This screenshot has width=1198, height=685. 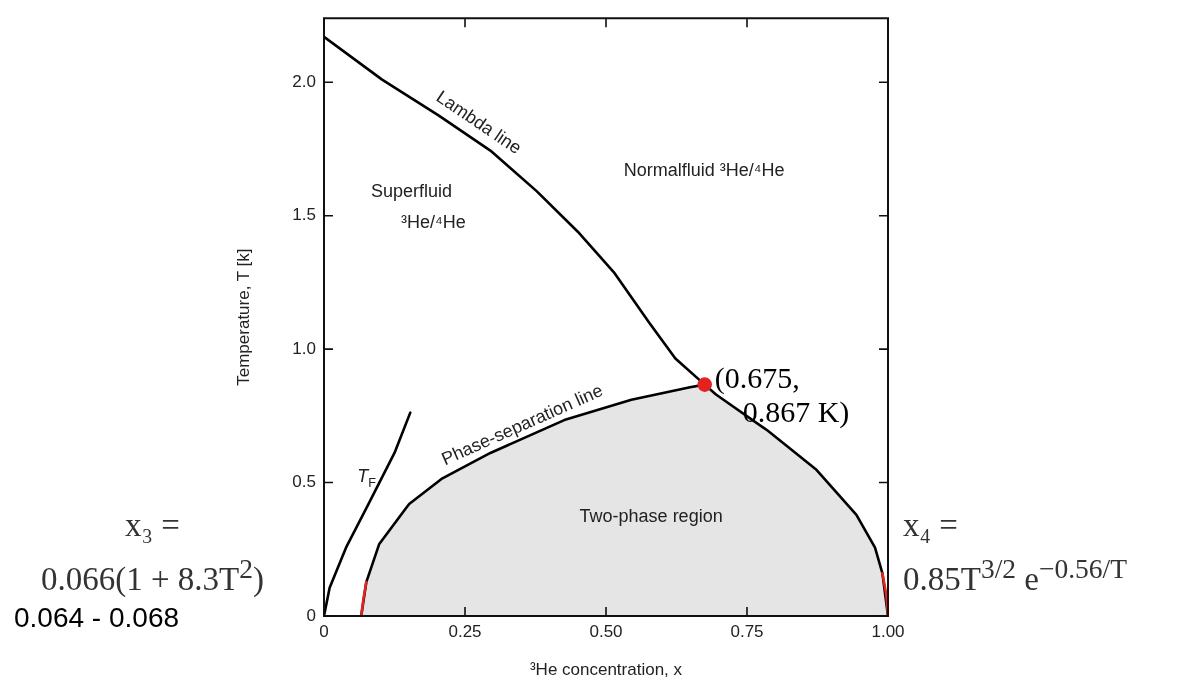 I want to click on x-tick-label: 0.25, so click(x=465, y=631).